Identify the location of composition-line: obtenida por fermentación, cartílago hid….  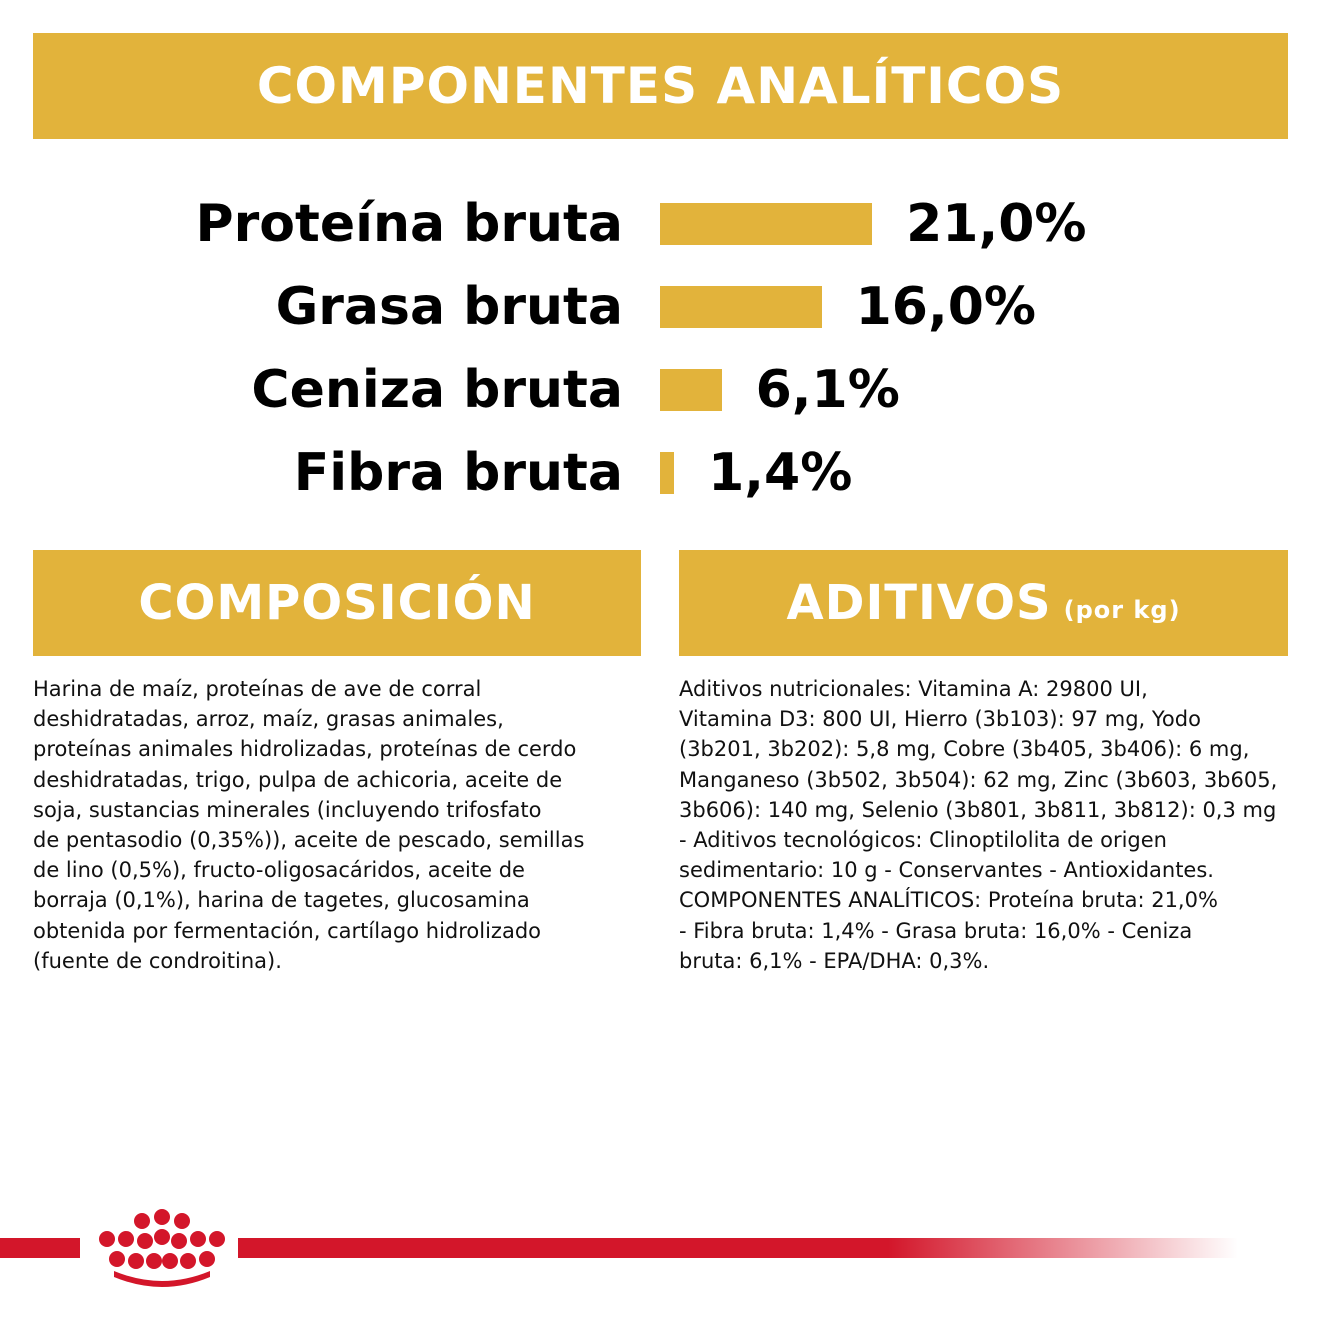
(287, 930).